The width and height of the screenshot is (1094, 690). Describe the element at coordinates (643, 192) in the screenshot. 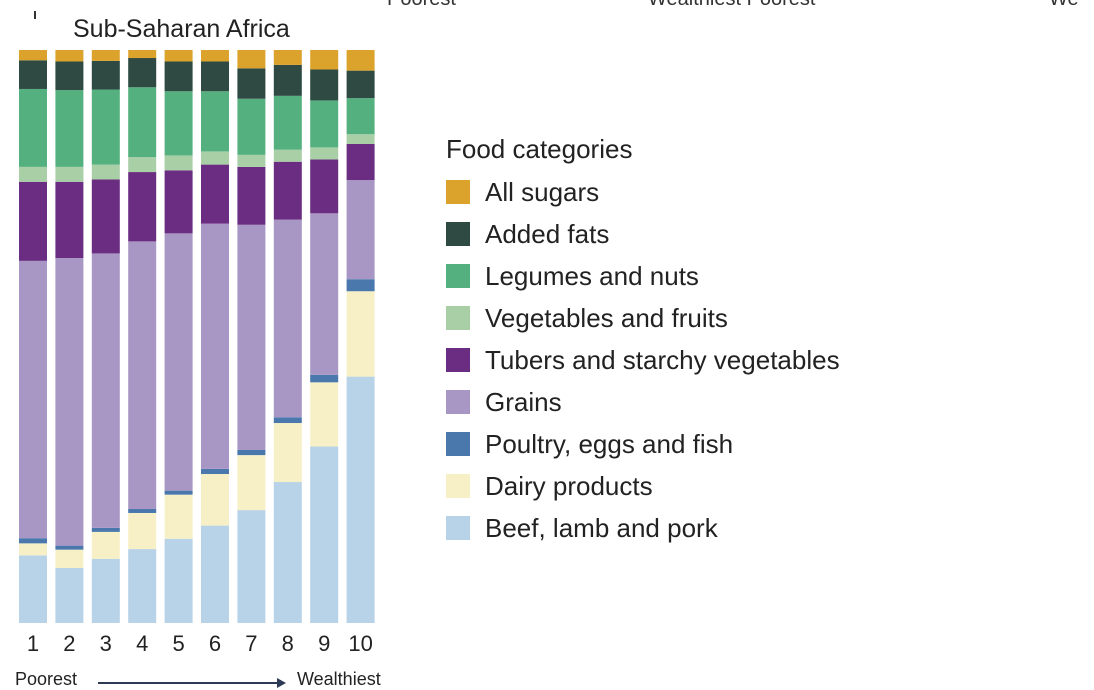

I see `legend-item: All sugars` at that location.